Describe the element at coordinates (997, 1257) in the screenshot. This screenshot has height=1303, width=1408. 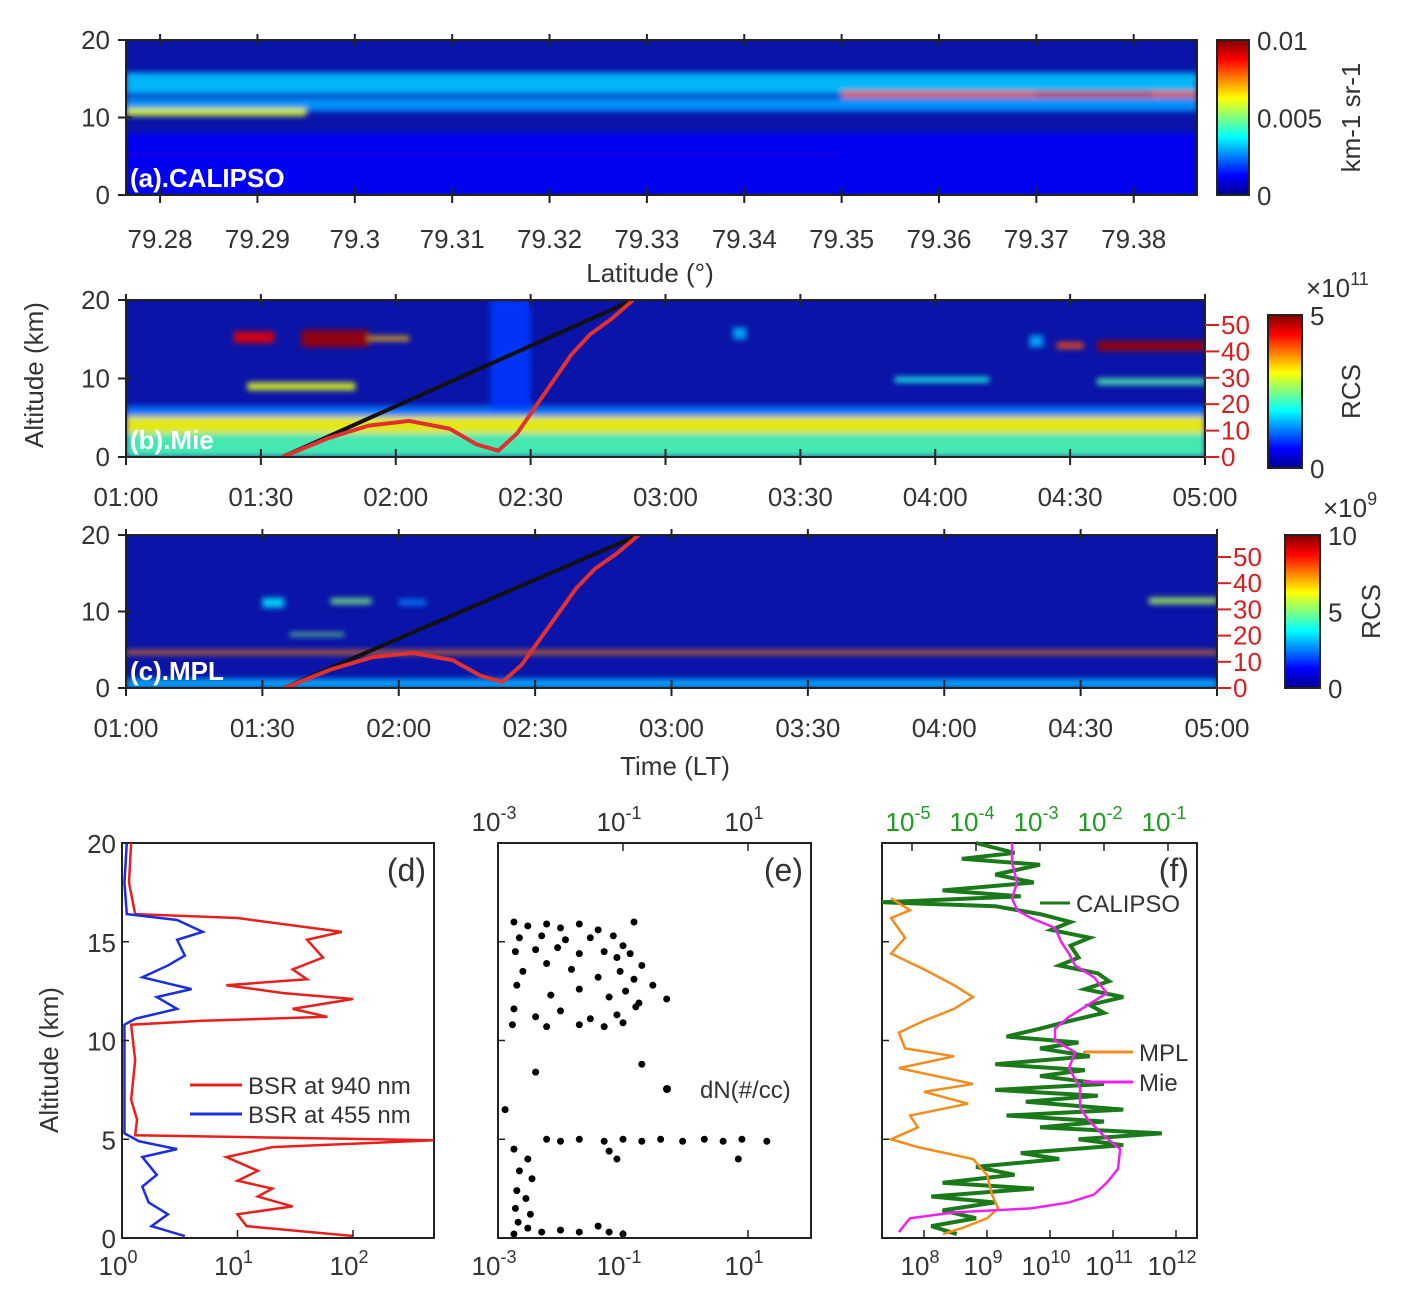
I see `tick-exponent: 9` at that location.